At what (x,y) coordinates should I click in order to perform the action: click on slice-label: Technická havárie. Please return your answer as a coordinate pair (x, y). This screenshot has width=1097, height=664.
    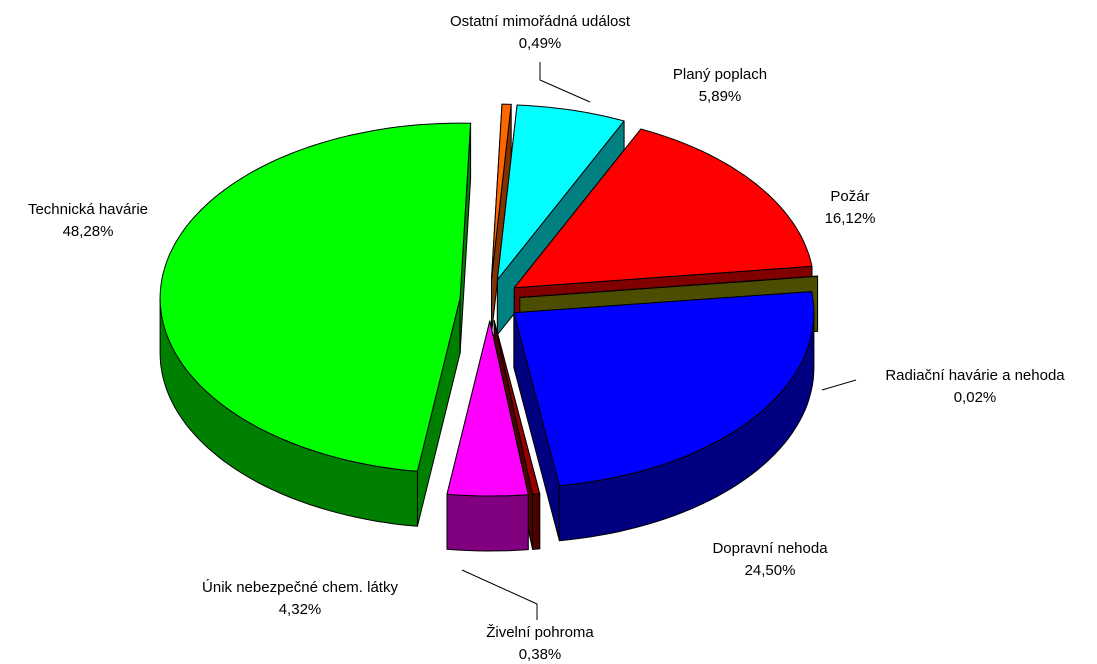
    Looking at the image, I should click on (88, 209).